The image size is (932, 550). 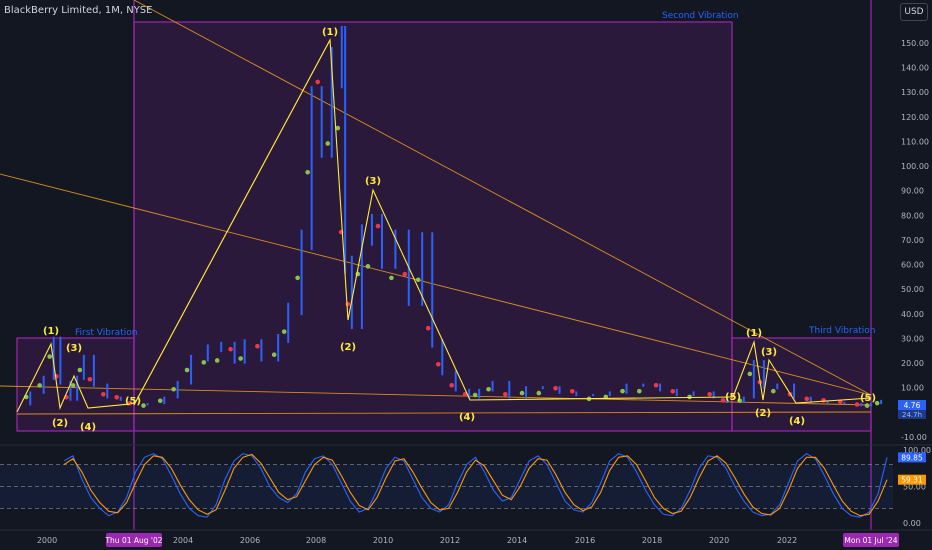 I want to click on stoch-k-value: 89.85, so click(x=912, y=457).